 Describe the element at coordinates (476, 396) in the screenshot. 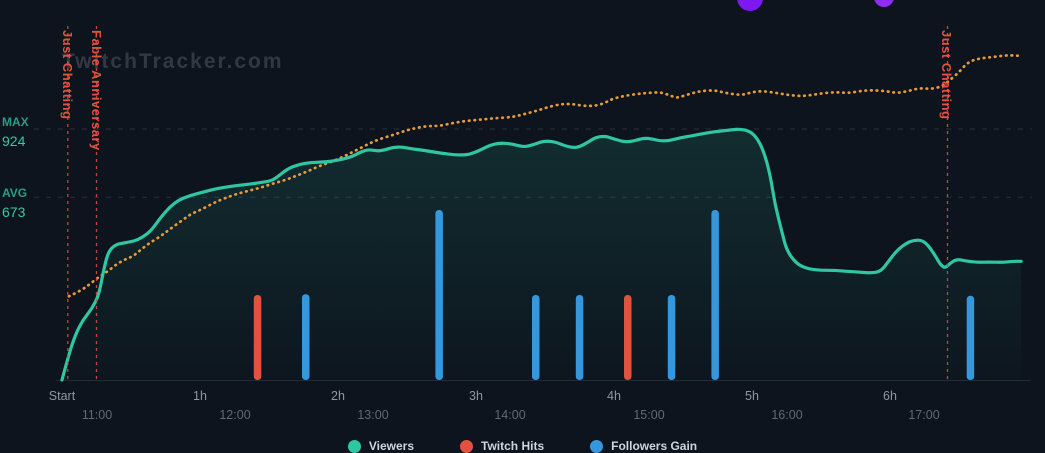

I see `x-hour-label: 3h` at that location.